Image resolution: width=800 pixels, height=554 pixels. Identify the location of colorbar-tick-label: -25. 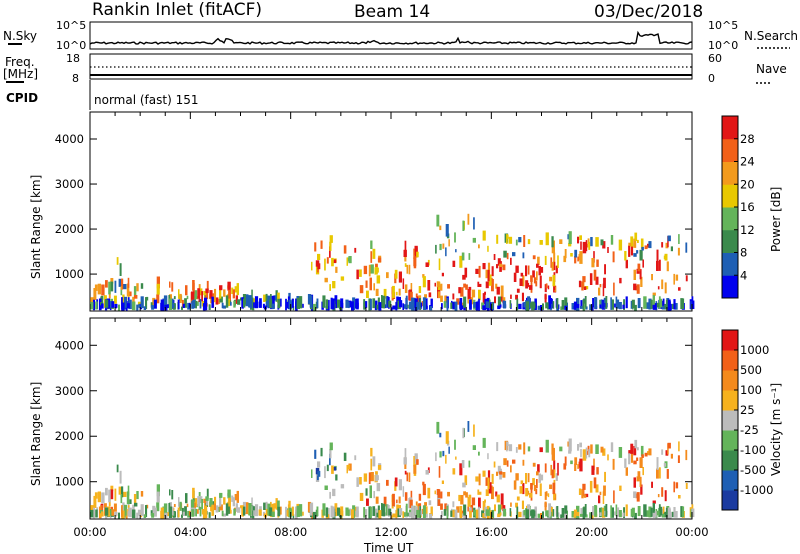
(749, 430).